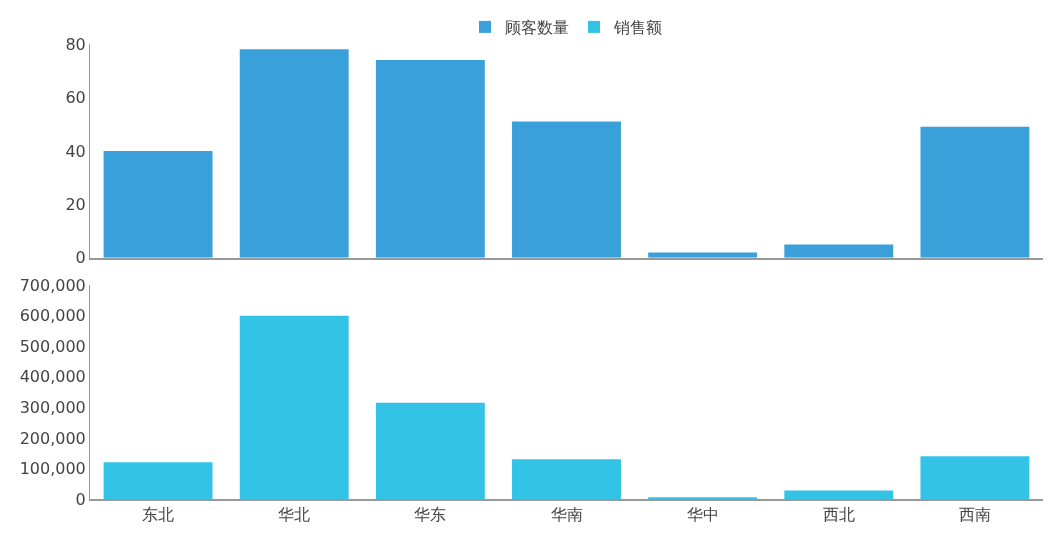  Describe the element at coordinates (75, 44) in the screenshot. I see `y-tick-label: 80` at that location.